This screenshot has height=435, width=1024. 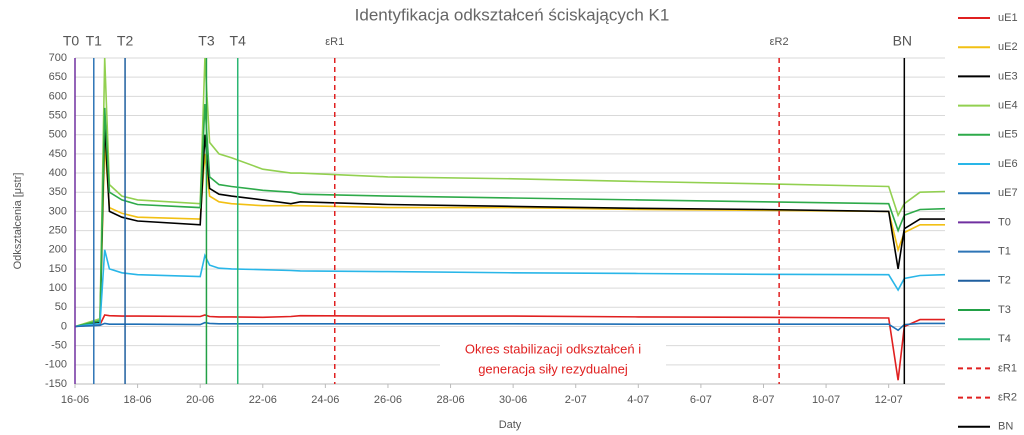 What do you see at coordinates (334, 42) in the screenshot?
I see `marker-label: εR1` at bounding box center [334, 42].